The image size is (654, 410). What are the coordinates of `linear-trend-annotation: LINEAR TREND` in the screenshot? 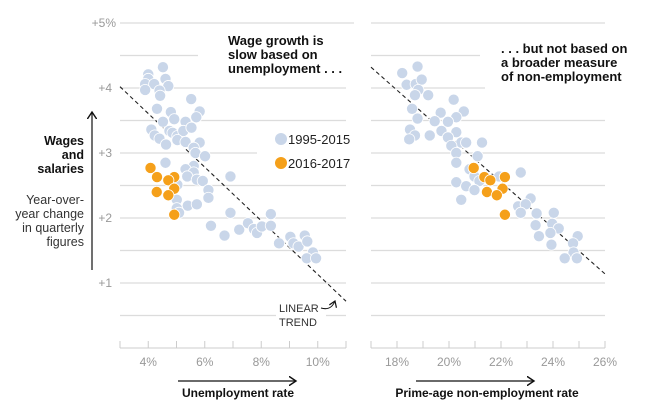 It's located at (305, 315).